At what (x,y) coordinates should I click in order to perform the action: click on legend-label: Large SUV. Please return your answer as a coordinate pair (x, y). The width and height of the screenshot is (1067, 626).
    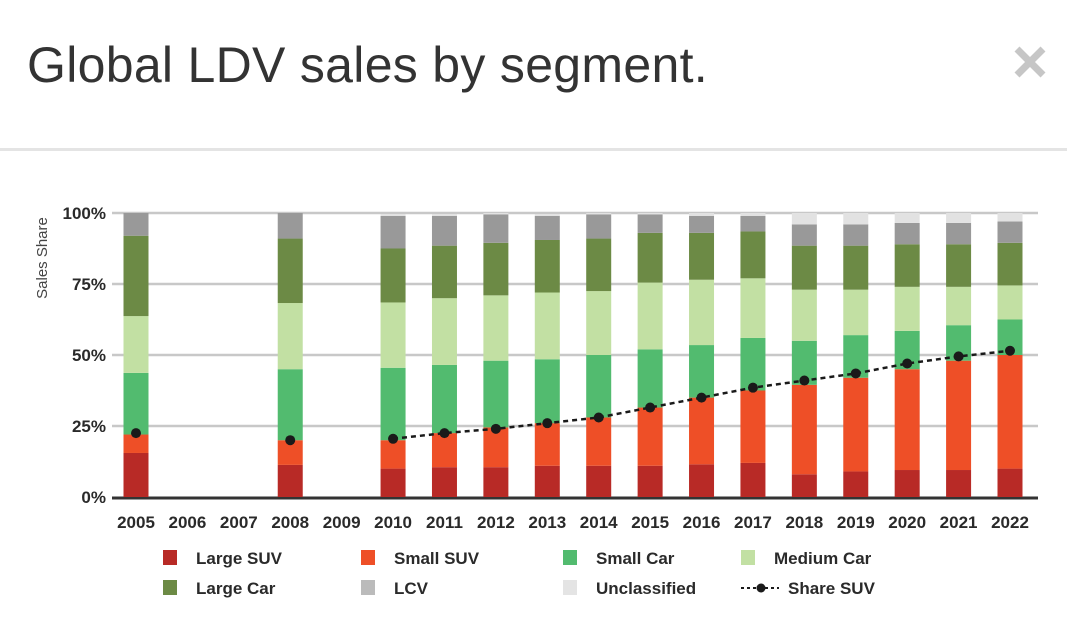
    Looking at the image, I should click on (239, 558).